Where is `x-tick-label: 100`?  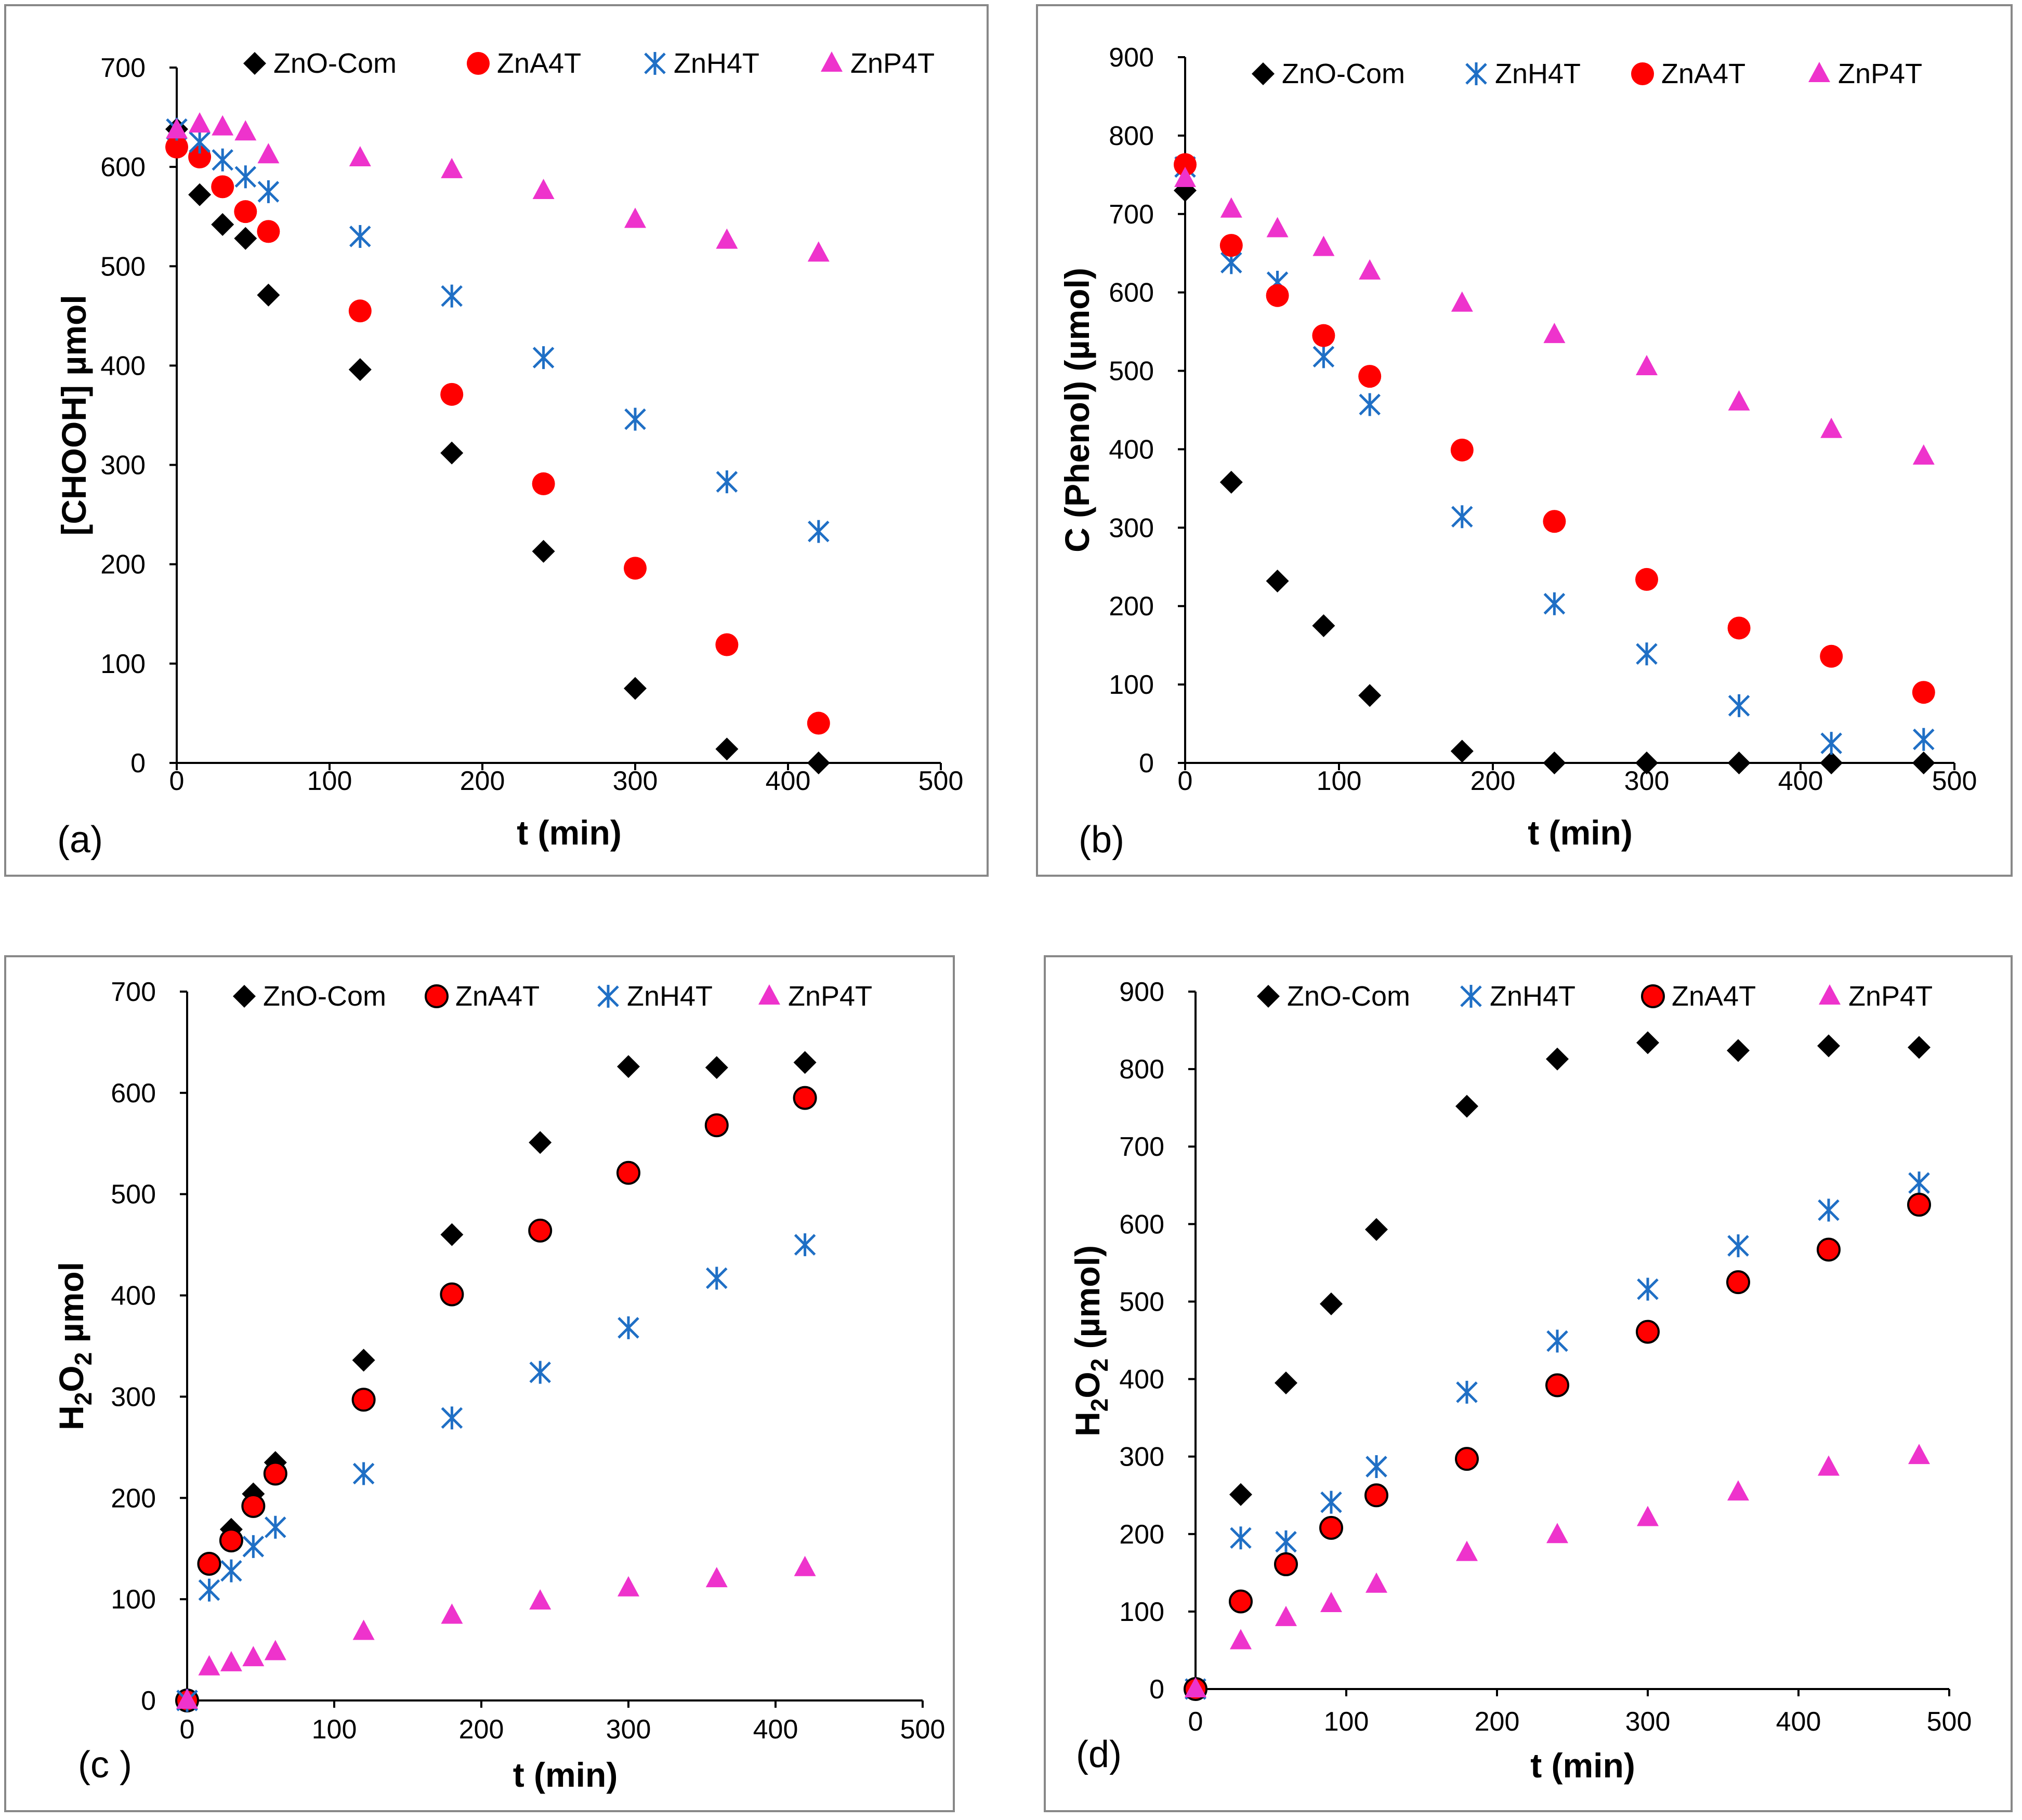 x-tick-label: 100 is located at coordinates (1339, 781).